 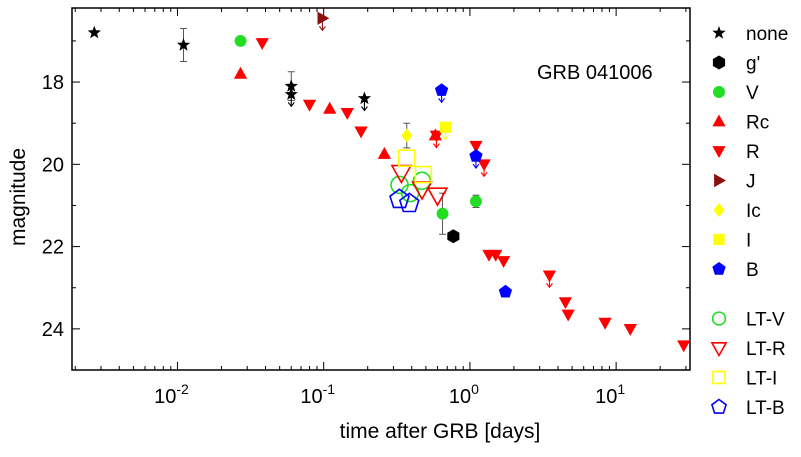 What do you see at coordinates (765, 408) in the screenshot?
I see `legend-label-lt-b: LT-B` at bounding box center [765, 408].